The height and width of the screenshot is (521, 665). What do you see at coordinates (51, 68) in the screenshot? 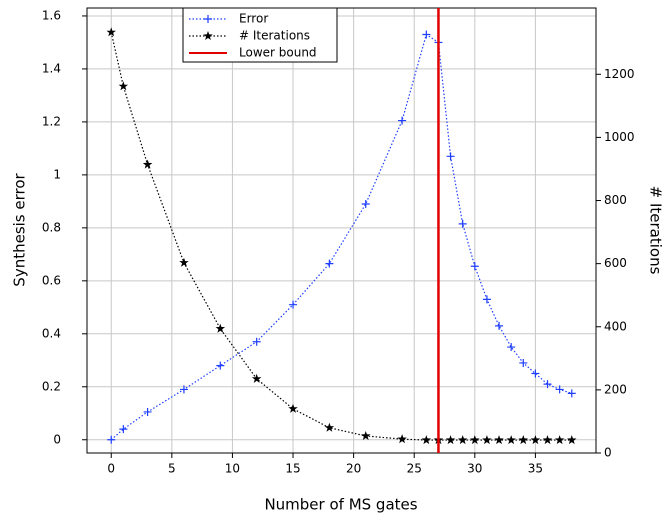
I see `y-tick-label: 1.4` at bounding box center [51, 68].